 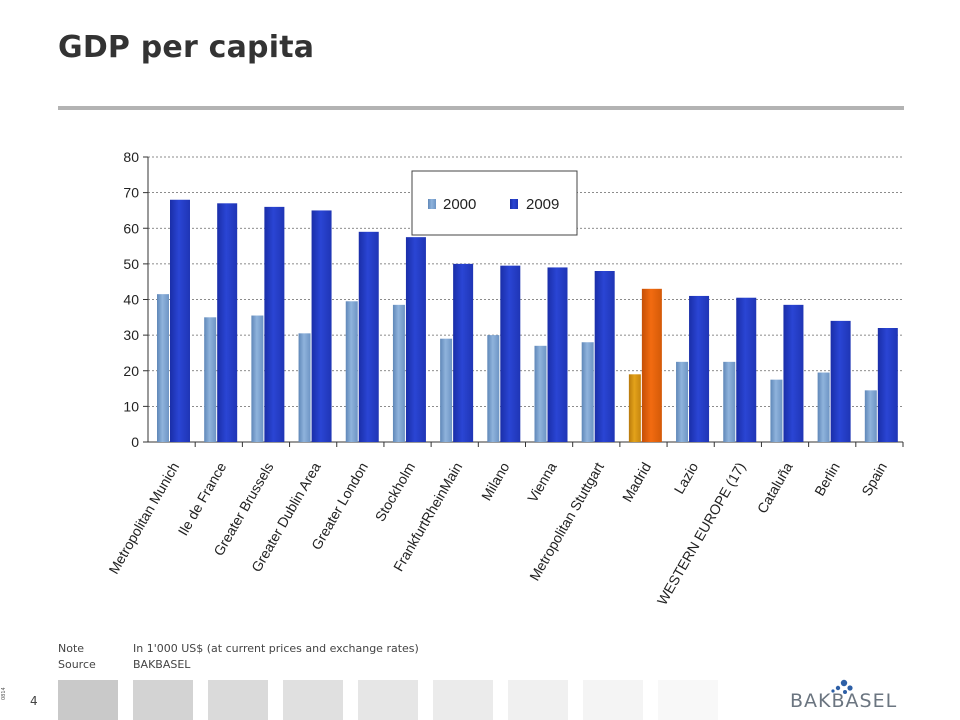 I want to click on legend-label-2009: 2009, so click(x=542, y=204).